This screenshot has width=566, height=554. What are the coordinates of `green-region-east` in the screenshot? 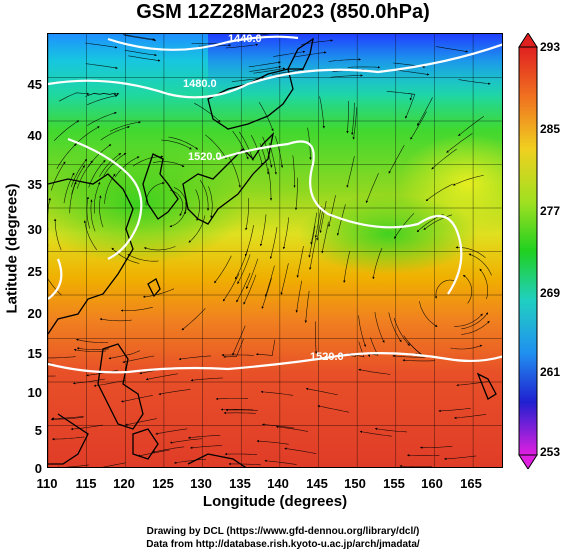 It's located at (388, 234).